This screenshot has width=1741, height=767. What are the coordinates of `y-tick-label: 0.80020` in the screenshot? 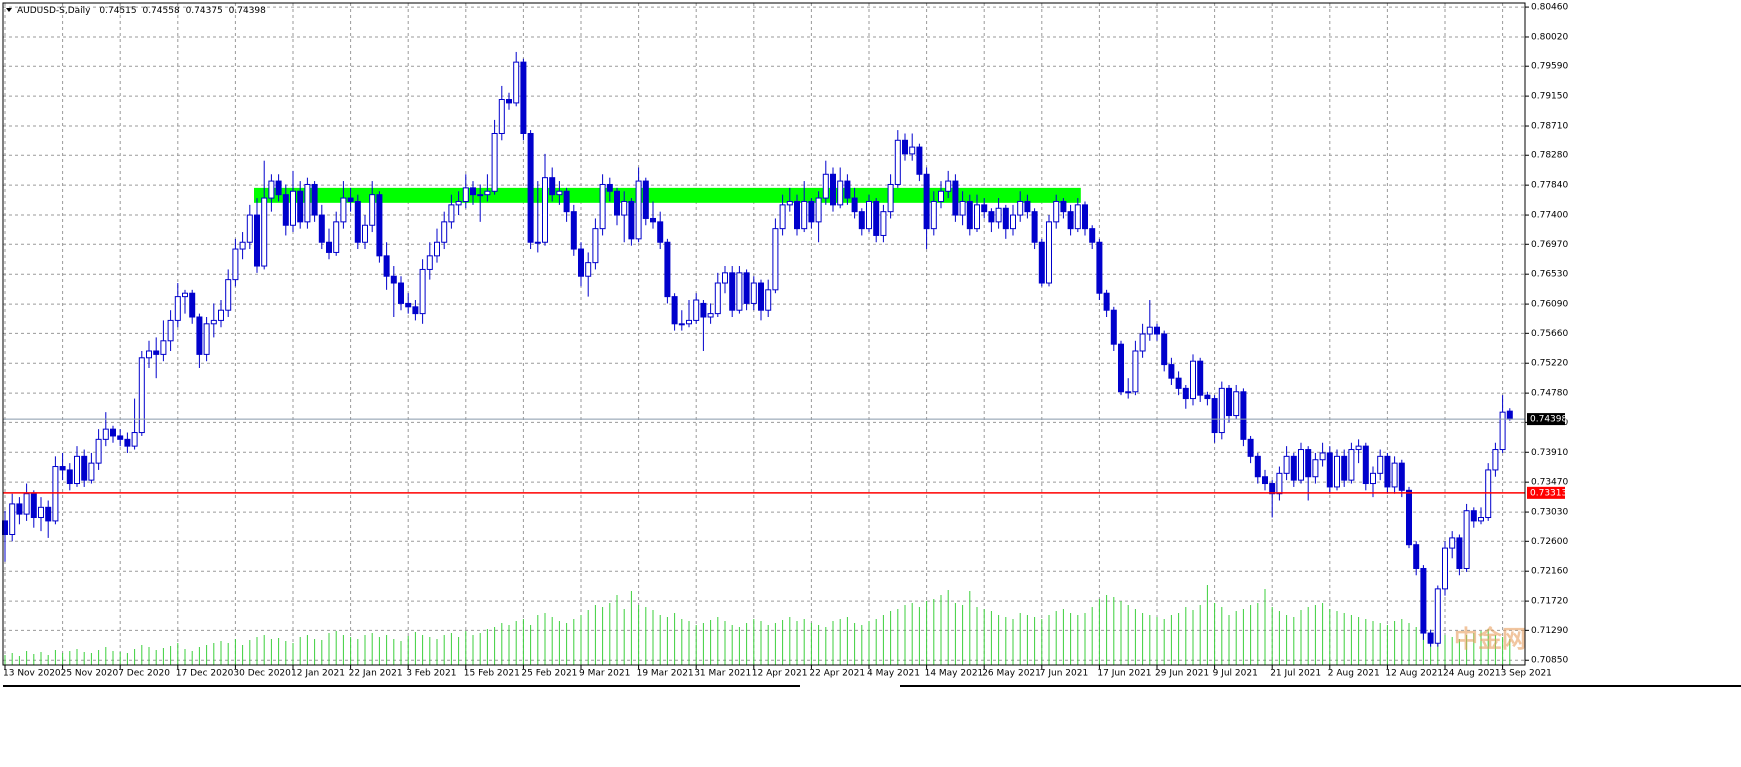 It's located at (1549, 37).